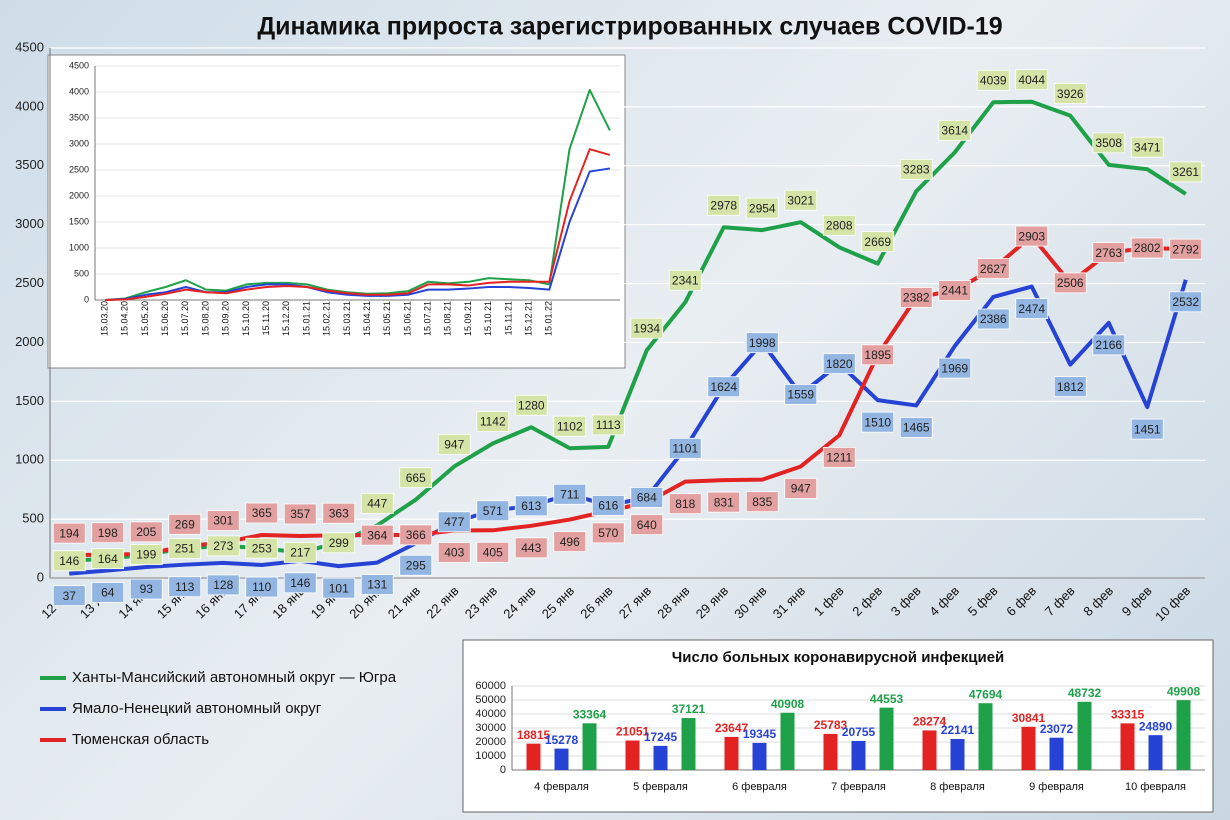 This screenshot has height=820, width=1230. Describe the element at coordinates (442, 602) in the screenshot. I see `x-tick-label: 22 янв` at that location.